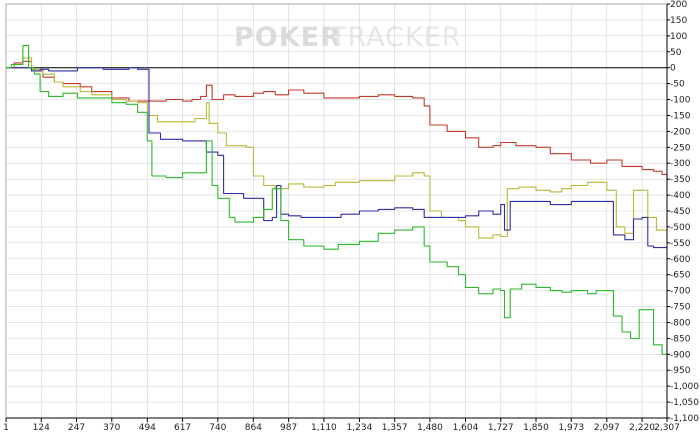  What do you see at coordinates (684, 419) in the screenshot?
I see `y-tick-label: -1,100` at bounding box center [684, 419].